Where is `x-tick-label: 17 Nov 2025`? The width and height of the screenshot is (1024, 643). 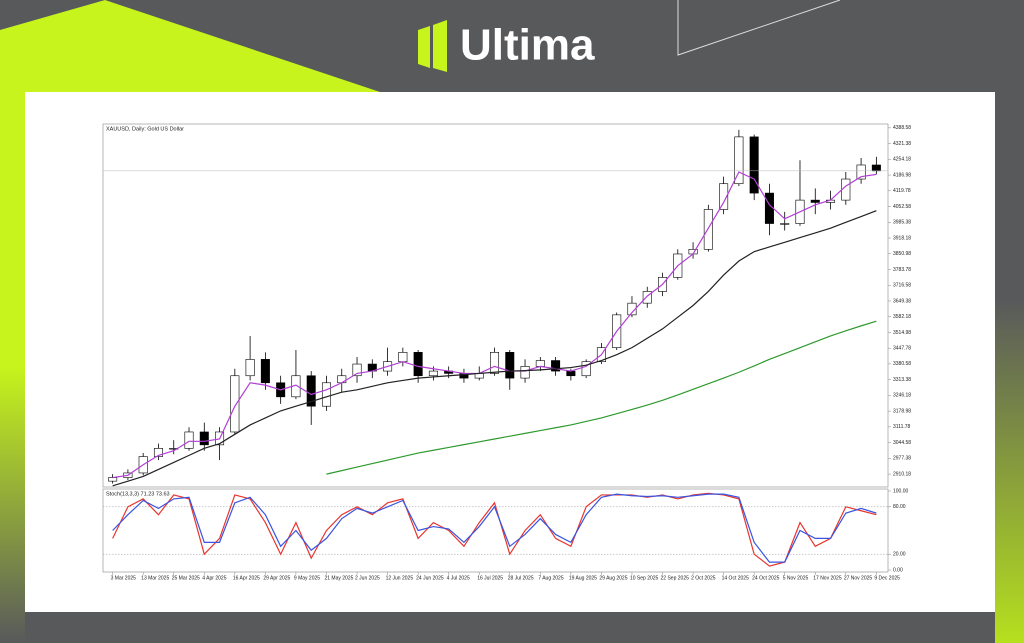 x-tick-label: 17 Nov 2025 is located at coordinates (827, 578).